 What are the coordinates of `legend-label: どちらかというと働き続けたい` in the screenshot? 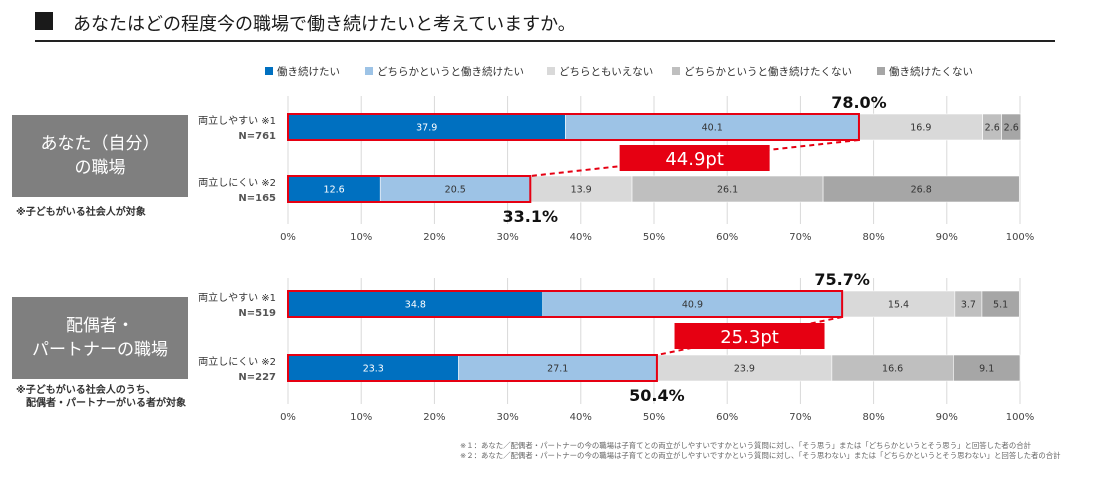 It's located at (450, 72).